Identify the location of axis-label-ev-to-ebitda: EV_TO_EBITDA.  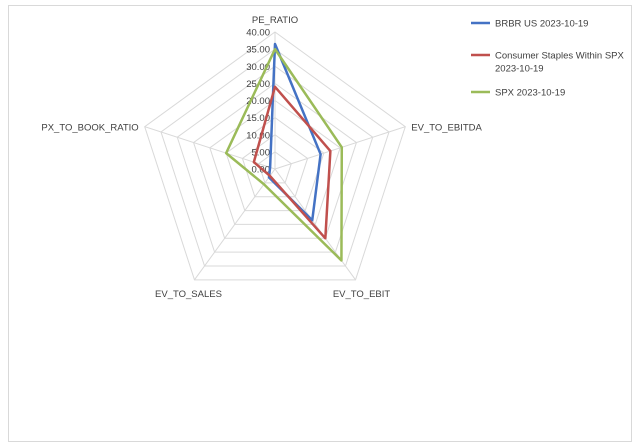
(446, 128).